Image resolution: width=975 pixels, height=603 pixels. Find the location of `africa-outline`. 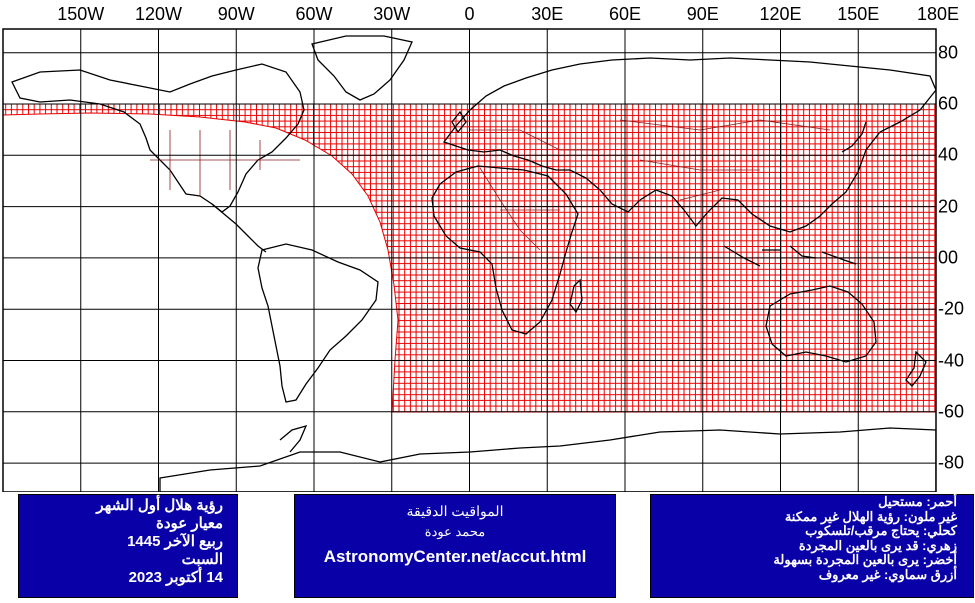

africa-outline is located at coordinates (505, 250).